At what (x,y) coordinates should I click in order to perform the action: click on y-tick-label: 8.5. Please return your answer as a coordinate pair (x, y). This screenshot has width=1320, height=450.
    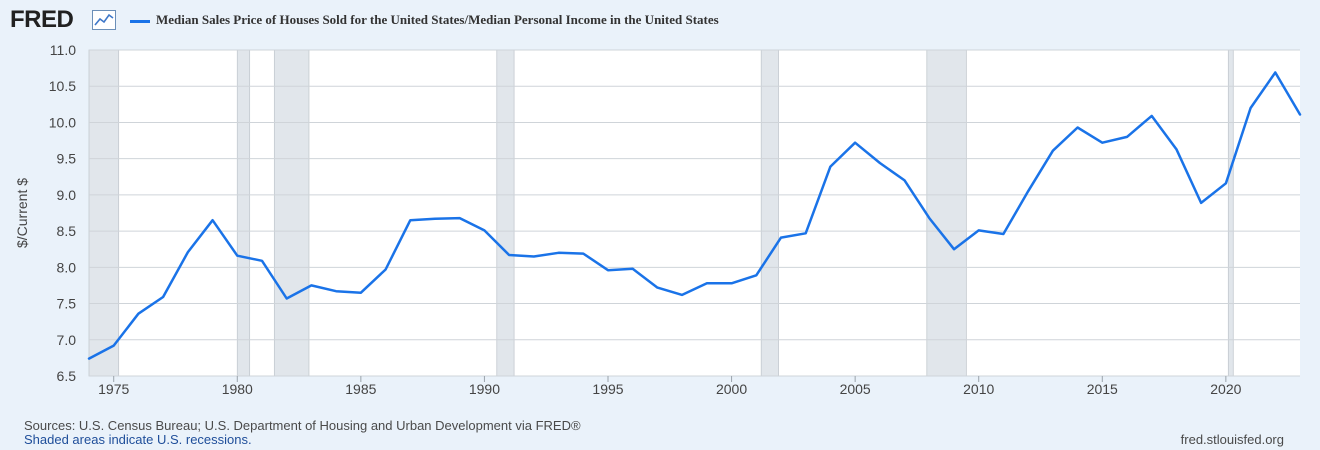
    Looking at the image, I should click on (67, 231).